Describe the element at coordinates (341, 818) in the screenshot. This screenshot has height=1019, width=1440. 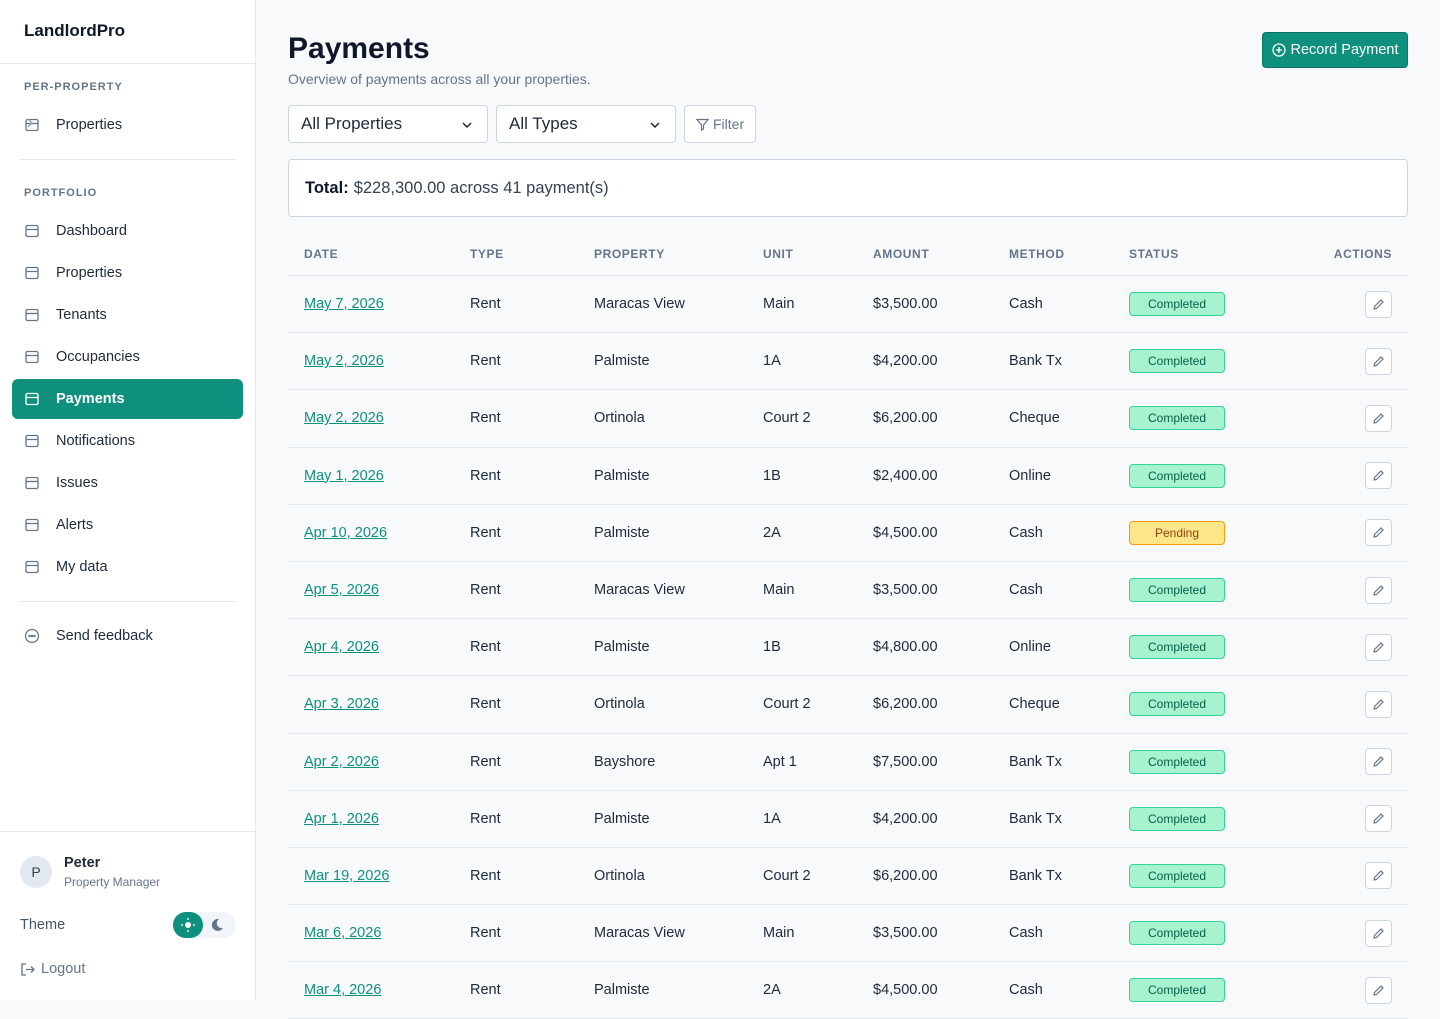
I see `date-link: Apr 1, 2026` at that location.